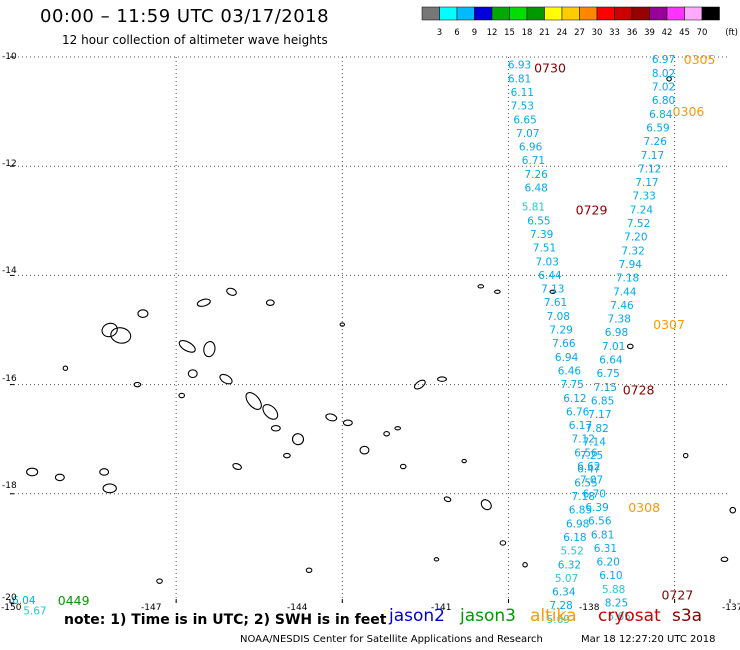  Describe the element at coordinates (619, 617) in the screenshot. I see `swh-value: 5.65` at that location.